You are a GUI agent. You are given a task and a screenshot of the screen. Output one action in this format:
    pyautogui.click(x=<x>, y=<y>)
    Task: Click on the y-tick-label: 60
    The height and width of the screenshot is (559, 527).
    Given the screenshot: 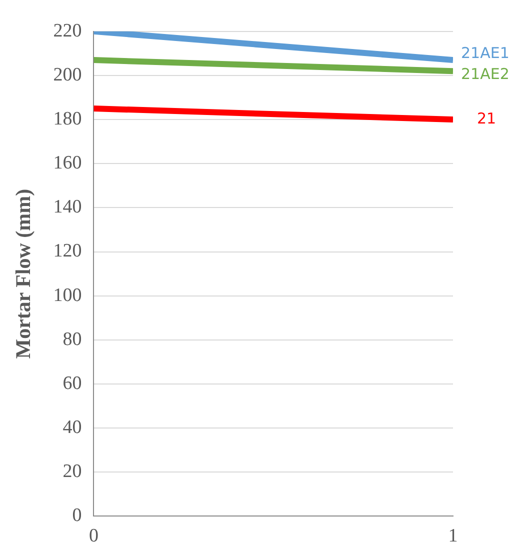 What is the action you would take?
    pyautogui.click(x=72, y=383)
    